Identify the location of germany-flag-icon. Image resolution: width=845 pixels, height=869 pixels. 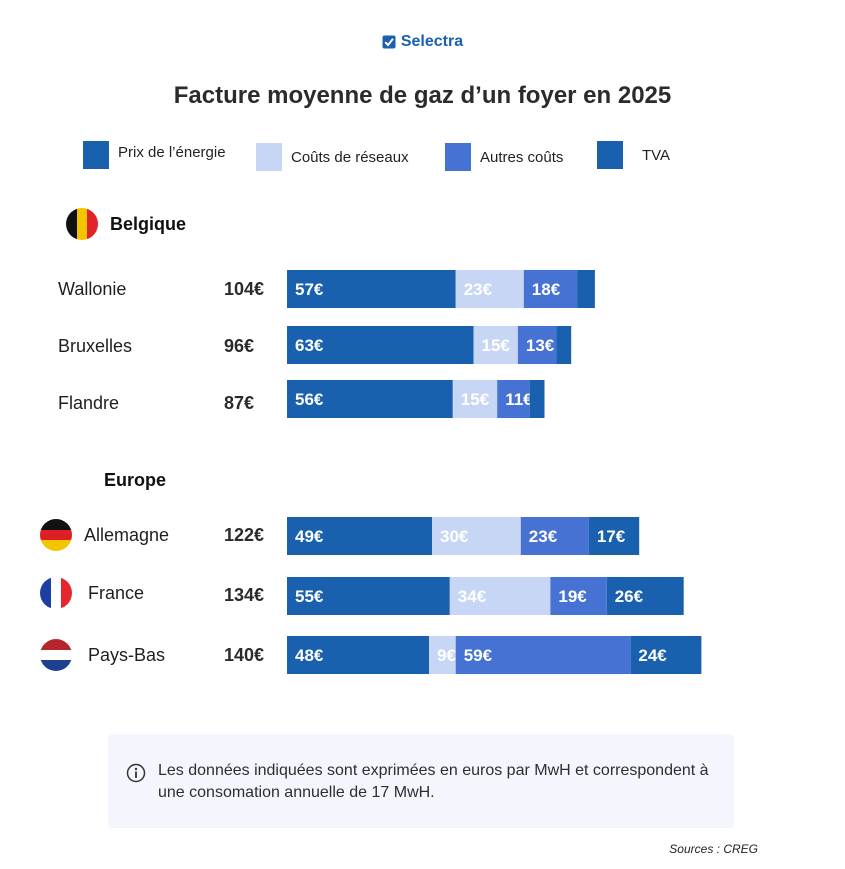
(56, 535).